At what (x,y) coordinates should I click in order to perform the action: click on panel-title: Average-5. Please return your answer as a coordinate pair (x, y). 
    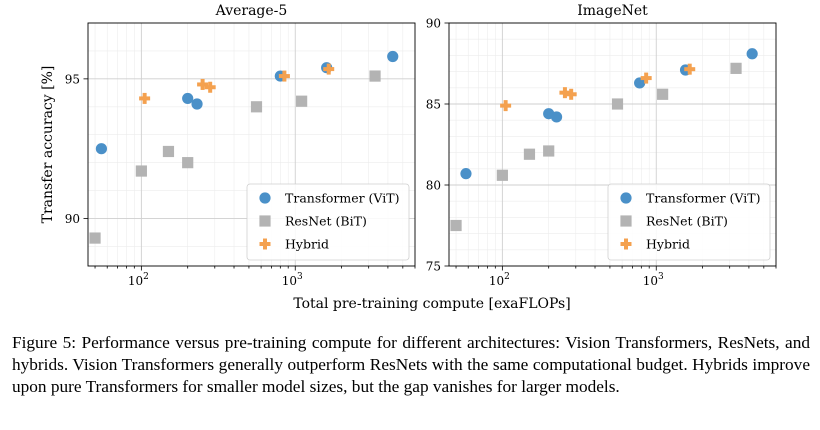
    Looking at the image, I should click on (251, 11).